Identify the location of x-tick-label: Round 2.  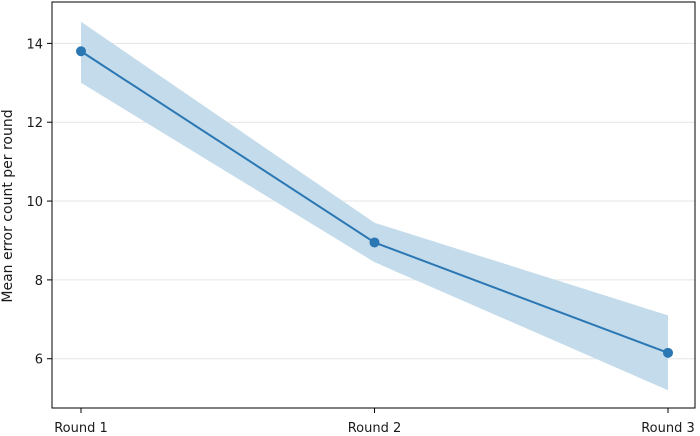
(375, 428).